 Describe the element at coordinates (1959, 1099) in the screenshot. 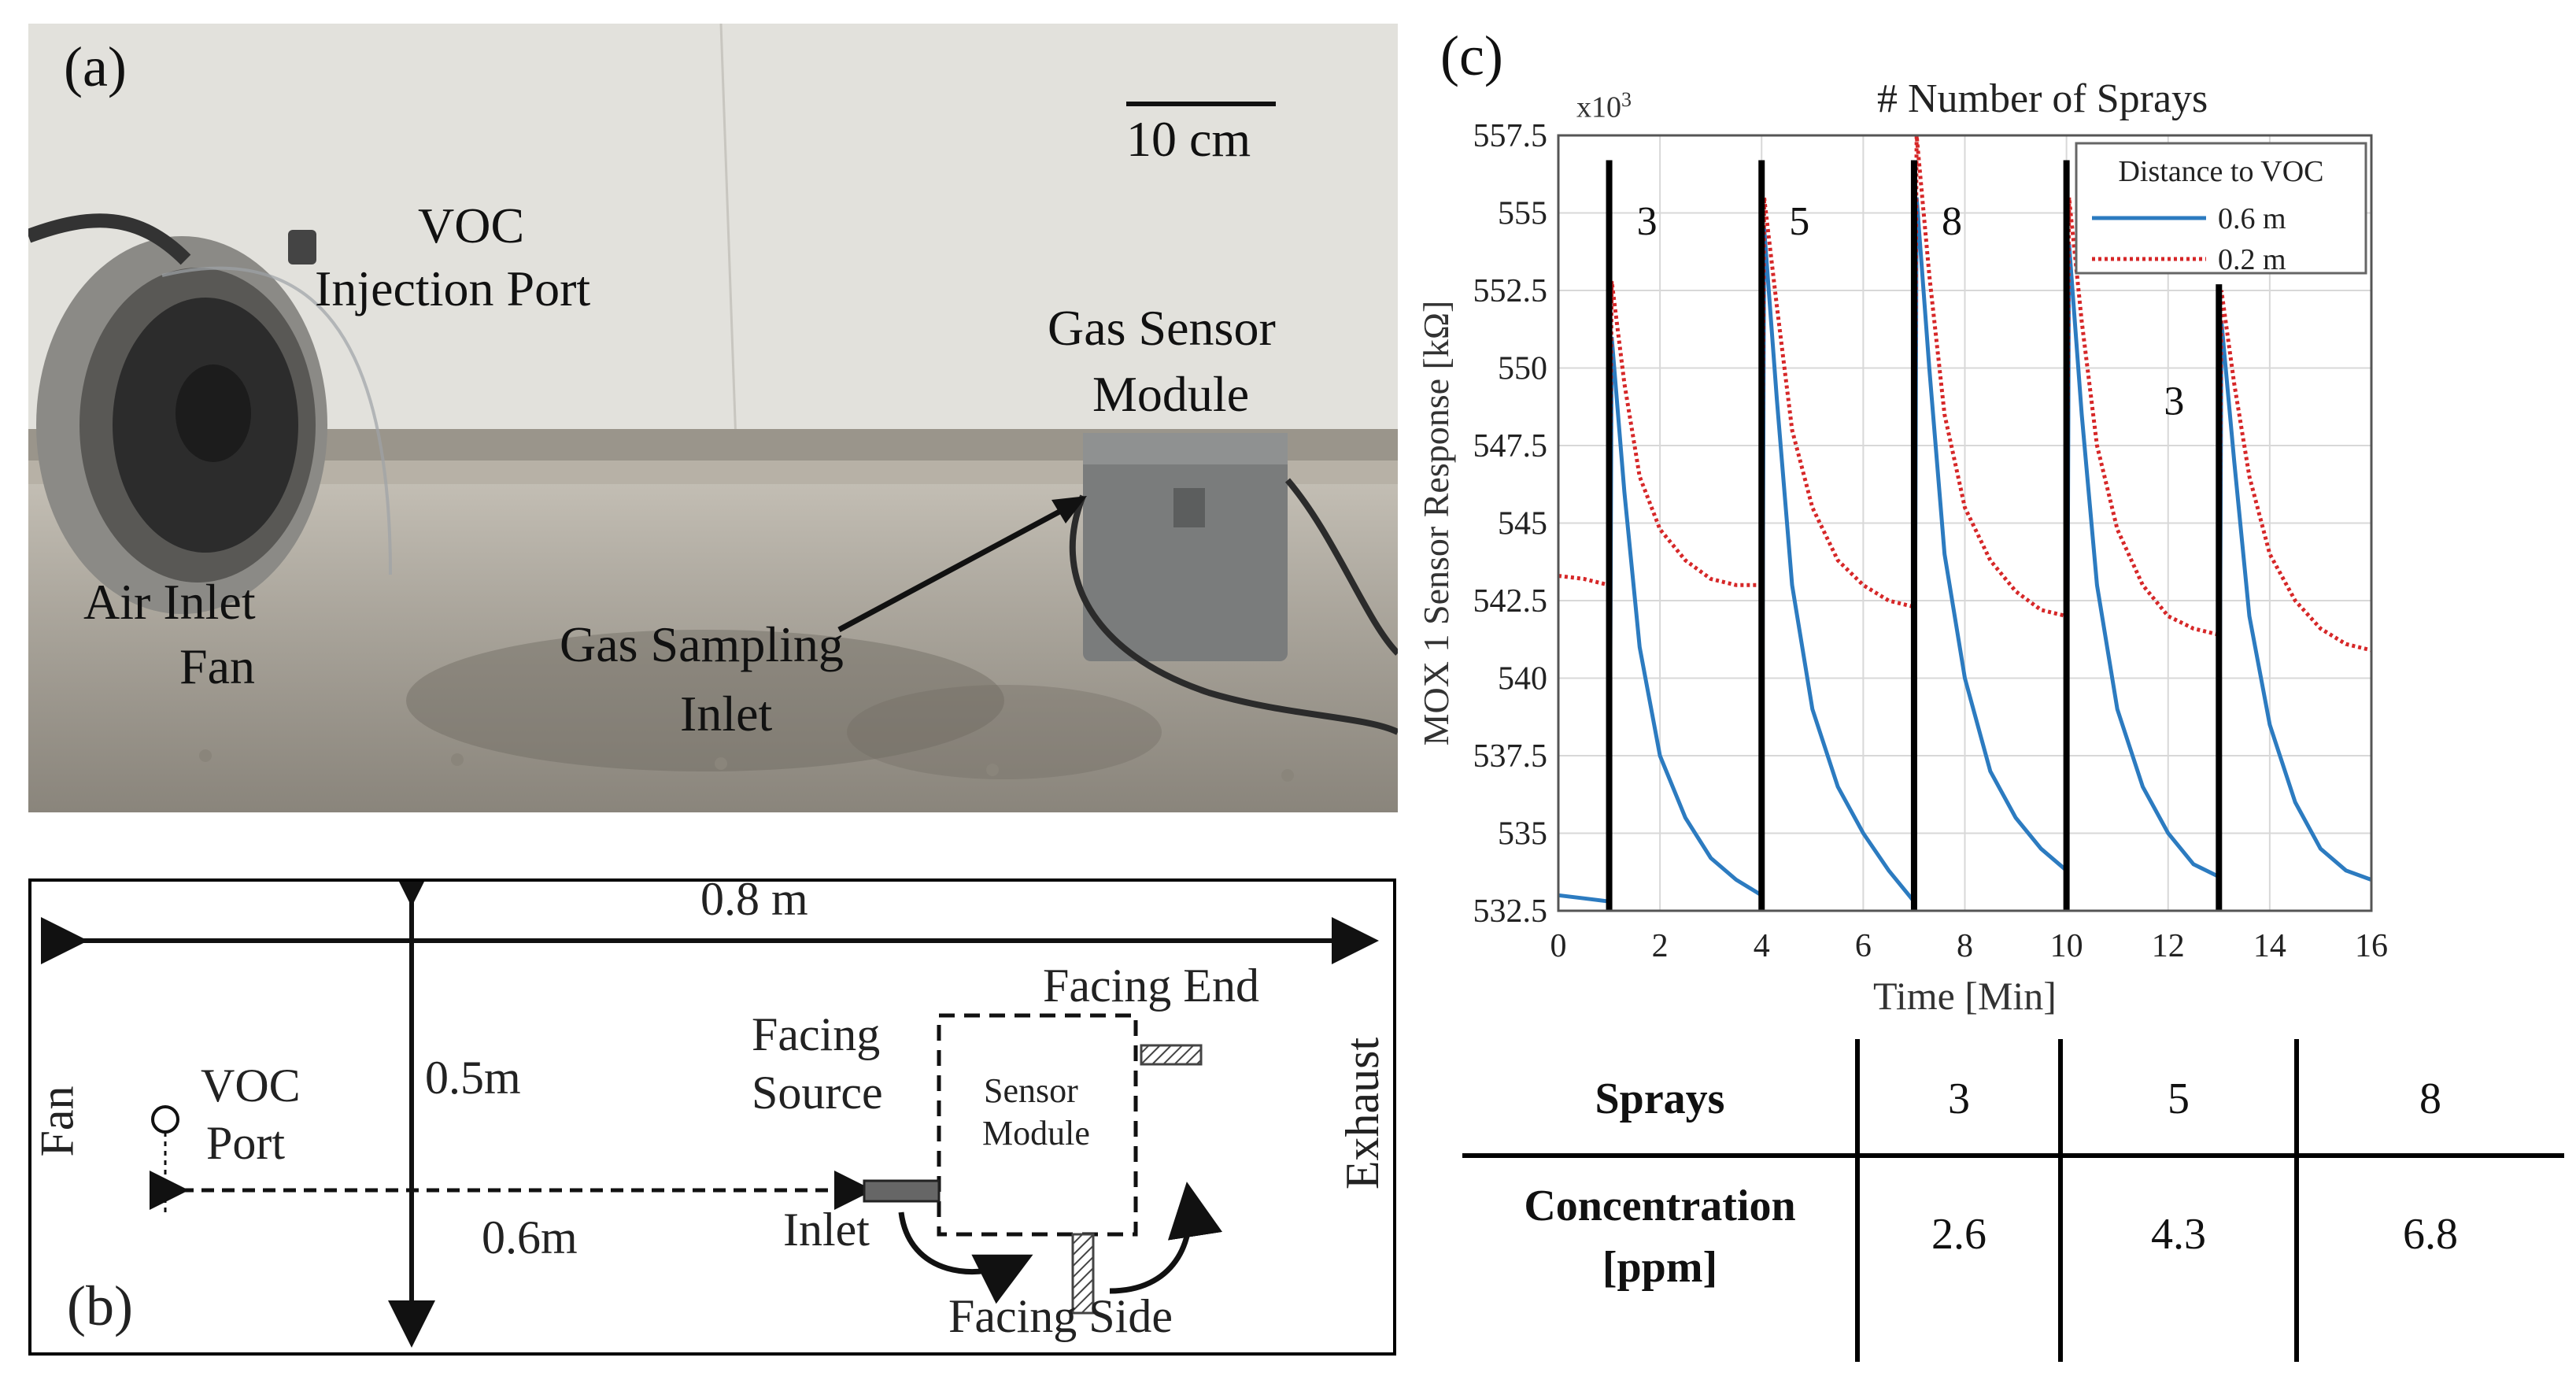

I see `table-cell: 3` at that location.